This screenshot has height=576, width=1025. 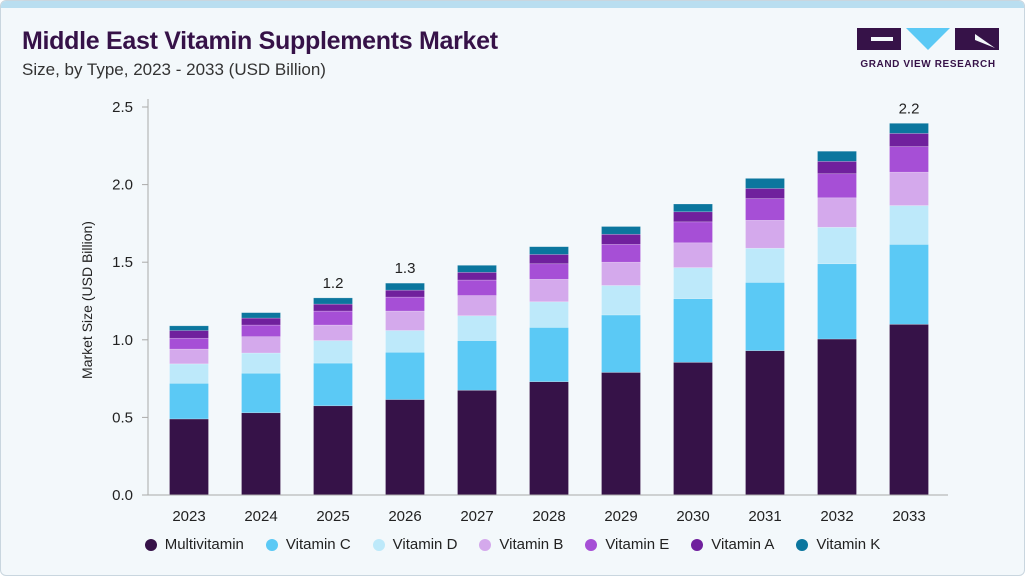 What do you see at coordinates (476, 516) in the screenshot?
I see `x-tick-label: 2027` at bounding box center [476, 516].